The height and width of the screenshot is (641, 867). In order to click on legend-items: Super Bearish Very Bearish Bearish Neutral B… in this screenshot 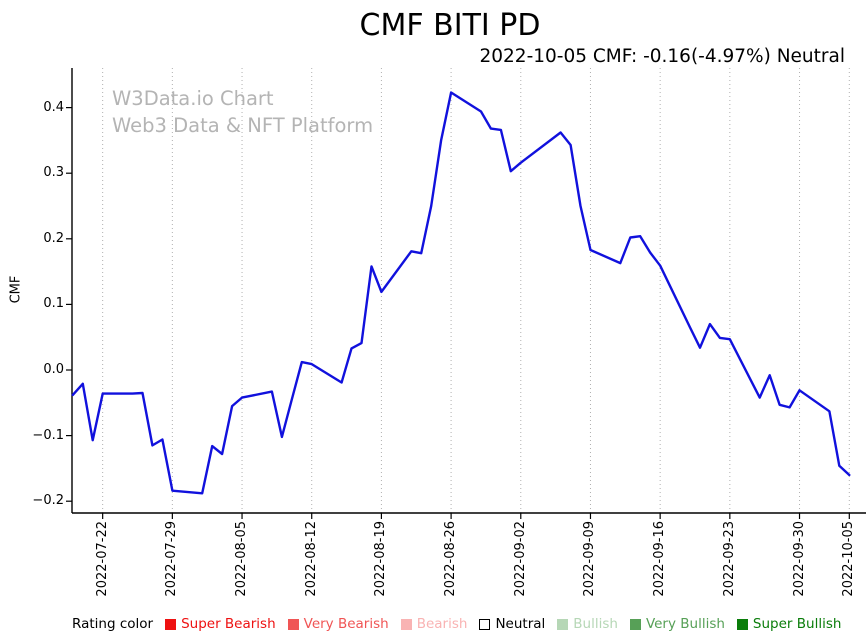, I will do `click(509, 624)`.